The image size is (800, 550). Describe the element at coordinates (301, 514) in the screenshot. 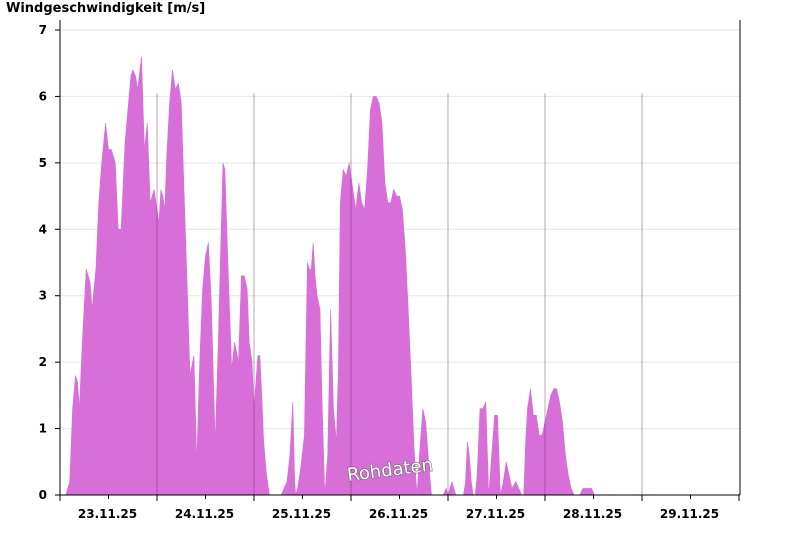

I see `x-tick-label: 25.11.25` at that location.